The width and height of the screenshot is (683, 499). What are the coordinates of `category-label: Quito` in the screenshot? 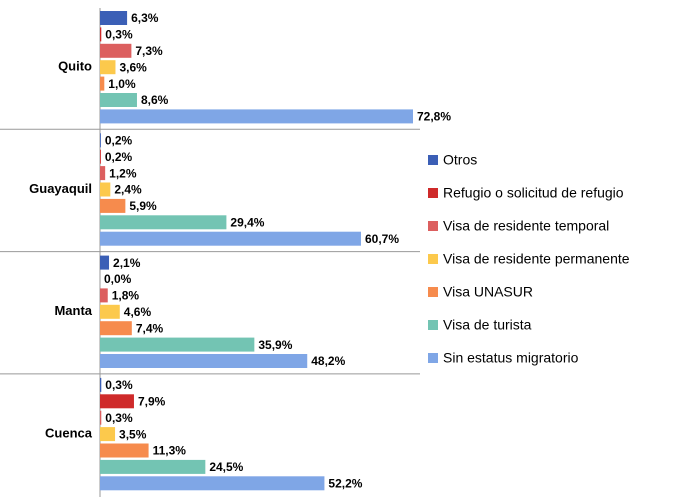 It's located at (75, 66).